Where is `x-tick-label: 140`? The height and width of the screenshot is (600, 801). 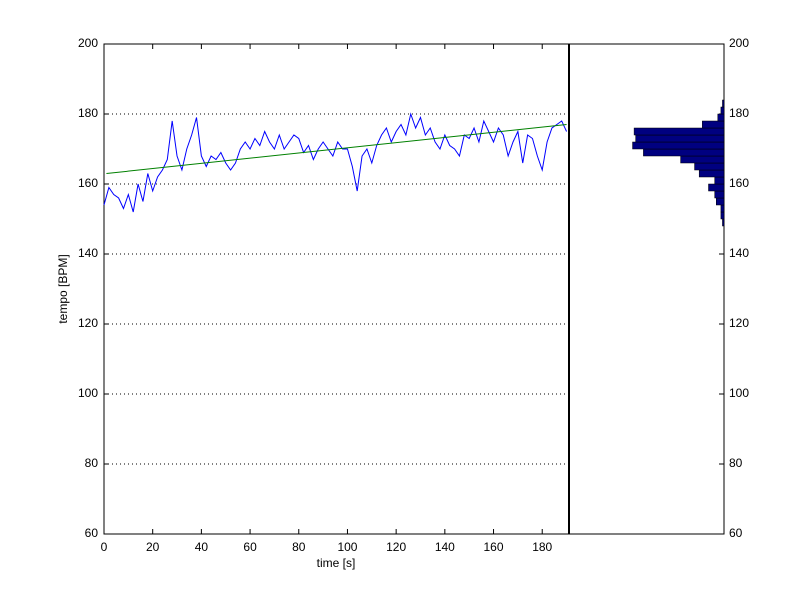 x-tick-label: 140 is located at coordinates (445, 547).